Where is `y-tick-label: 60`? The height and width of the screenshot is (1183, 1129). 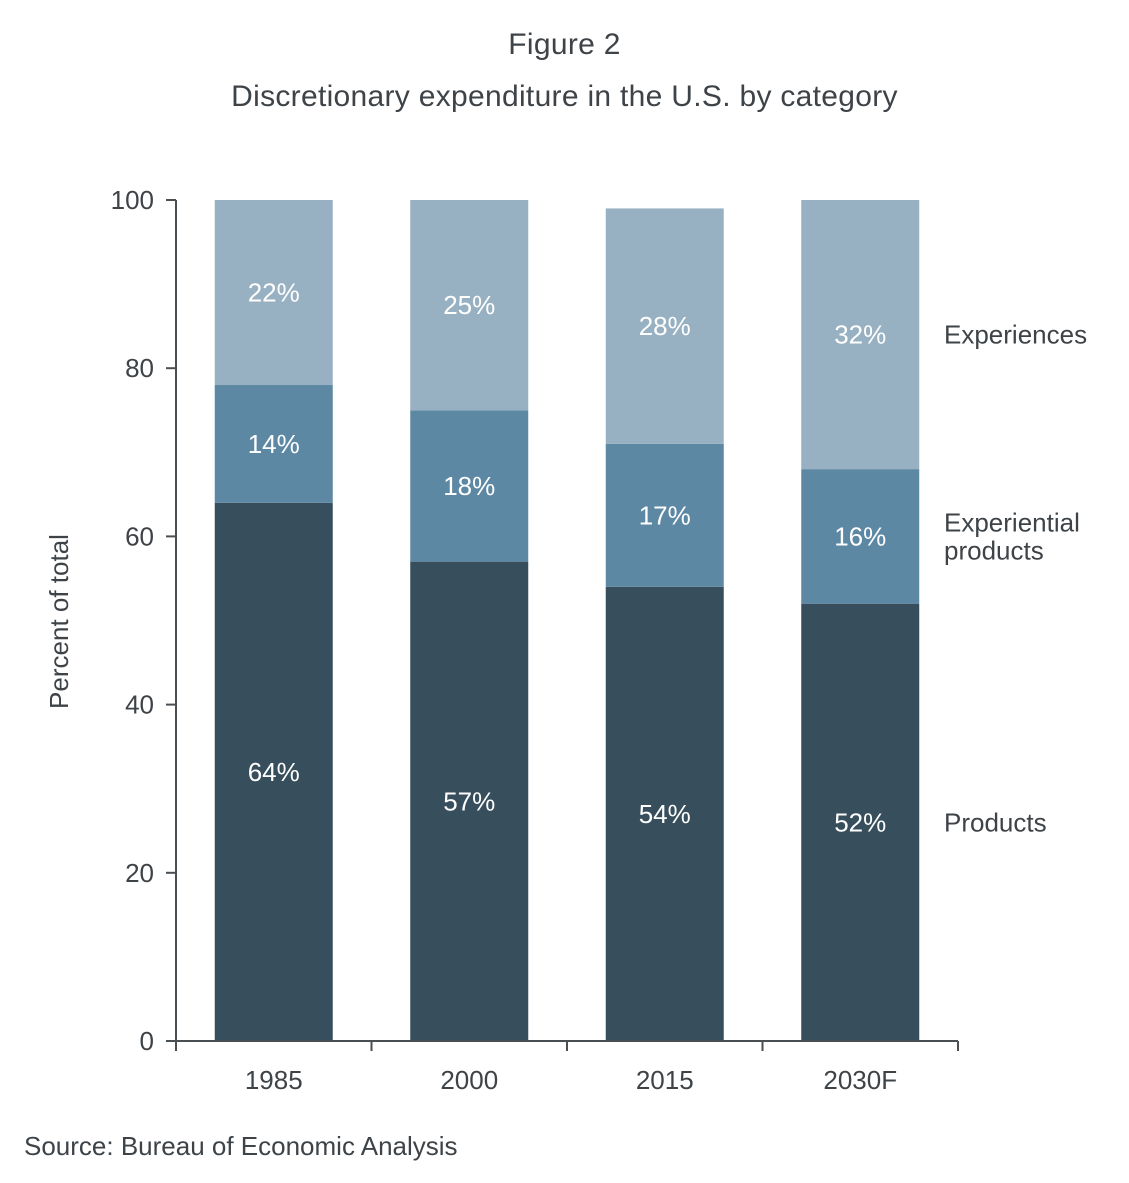 y-tick-label: 60 is located at coordinates (139, 536).